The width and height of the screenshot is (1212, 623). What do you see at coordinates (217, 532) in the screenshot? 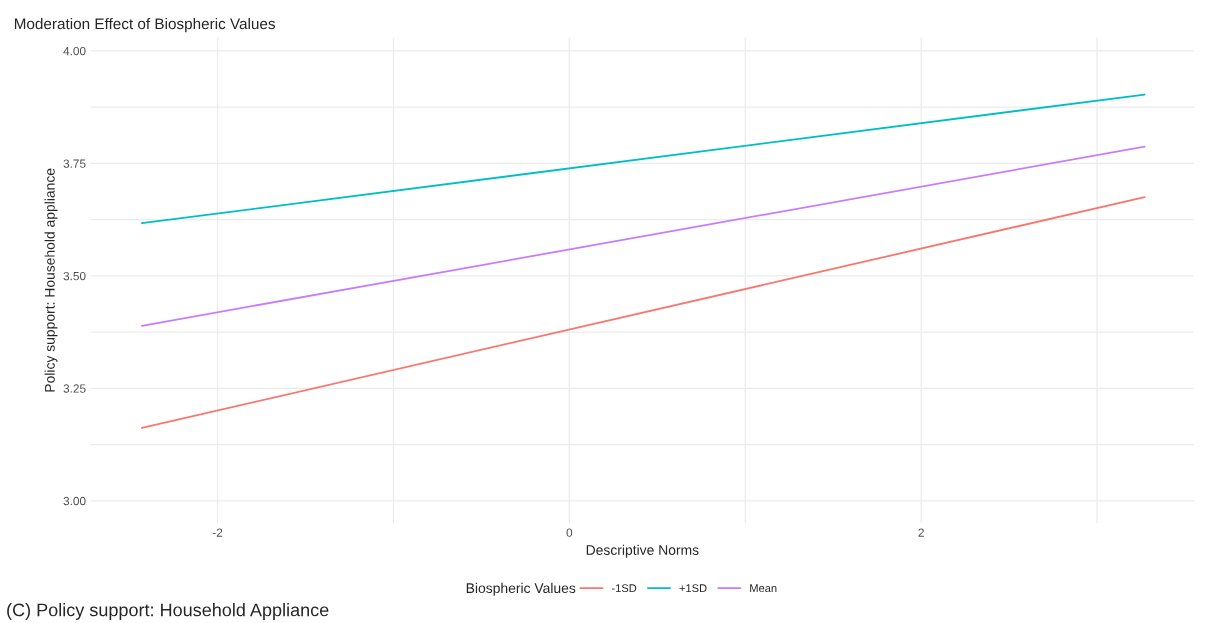
I see `x-tick-label: -2` at bounding box center [217, 532].